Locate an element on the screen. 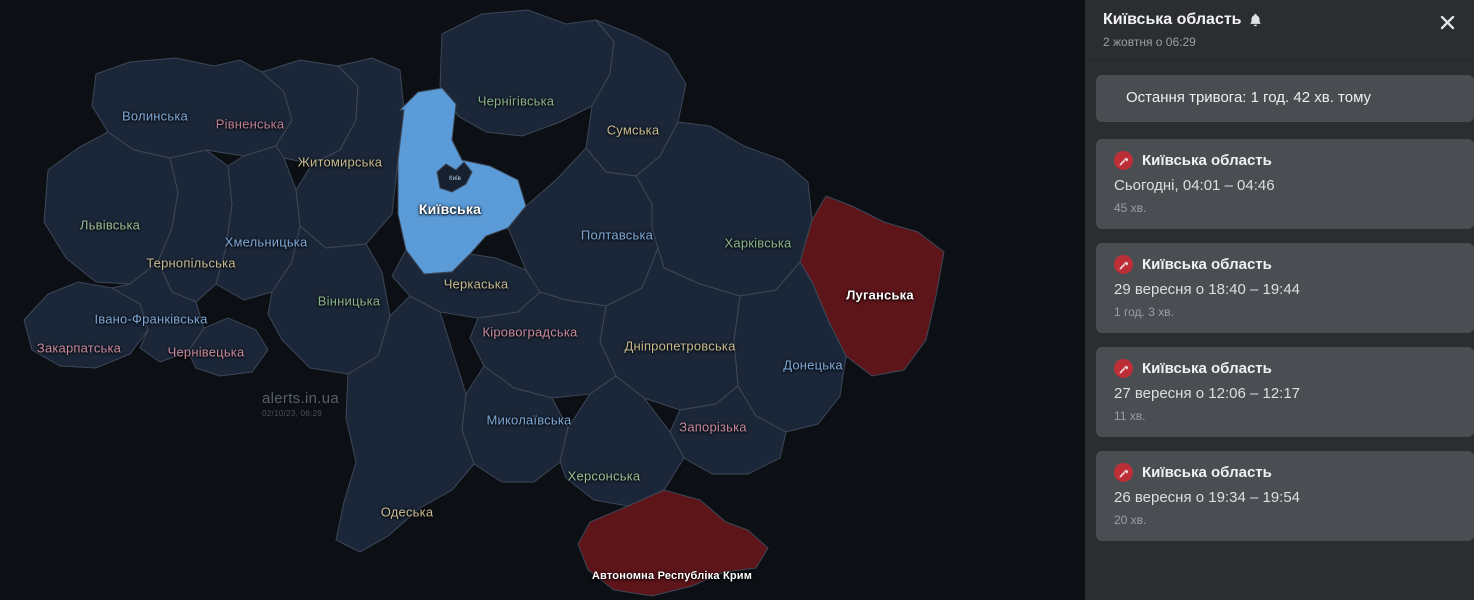 The height and width of the screenshot is (600, 1474). alert-item-duration: 11 хв. is located at coordinates (1130, 416).